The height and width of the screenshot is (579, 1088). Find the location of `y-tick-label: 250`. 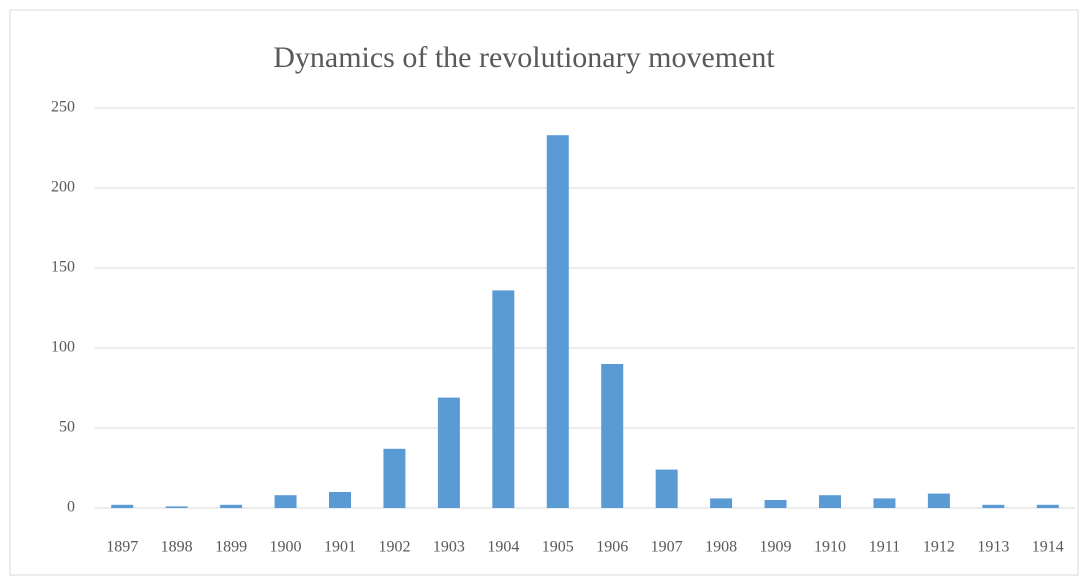

y-tick-label: 250 is located at coordinates (63, 107).